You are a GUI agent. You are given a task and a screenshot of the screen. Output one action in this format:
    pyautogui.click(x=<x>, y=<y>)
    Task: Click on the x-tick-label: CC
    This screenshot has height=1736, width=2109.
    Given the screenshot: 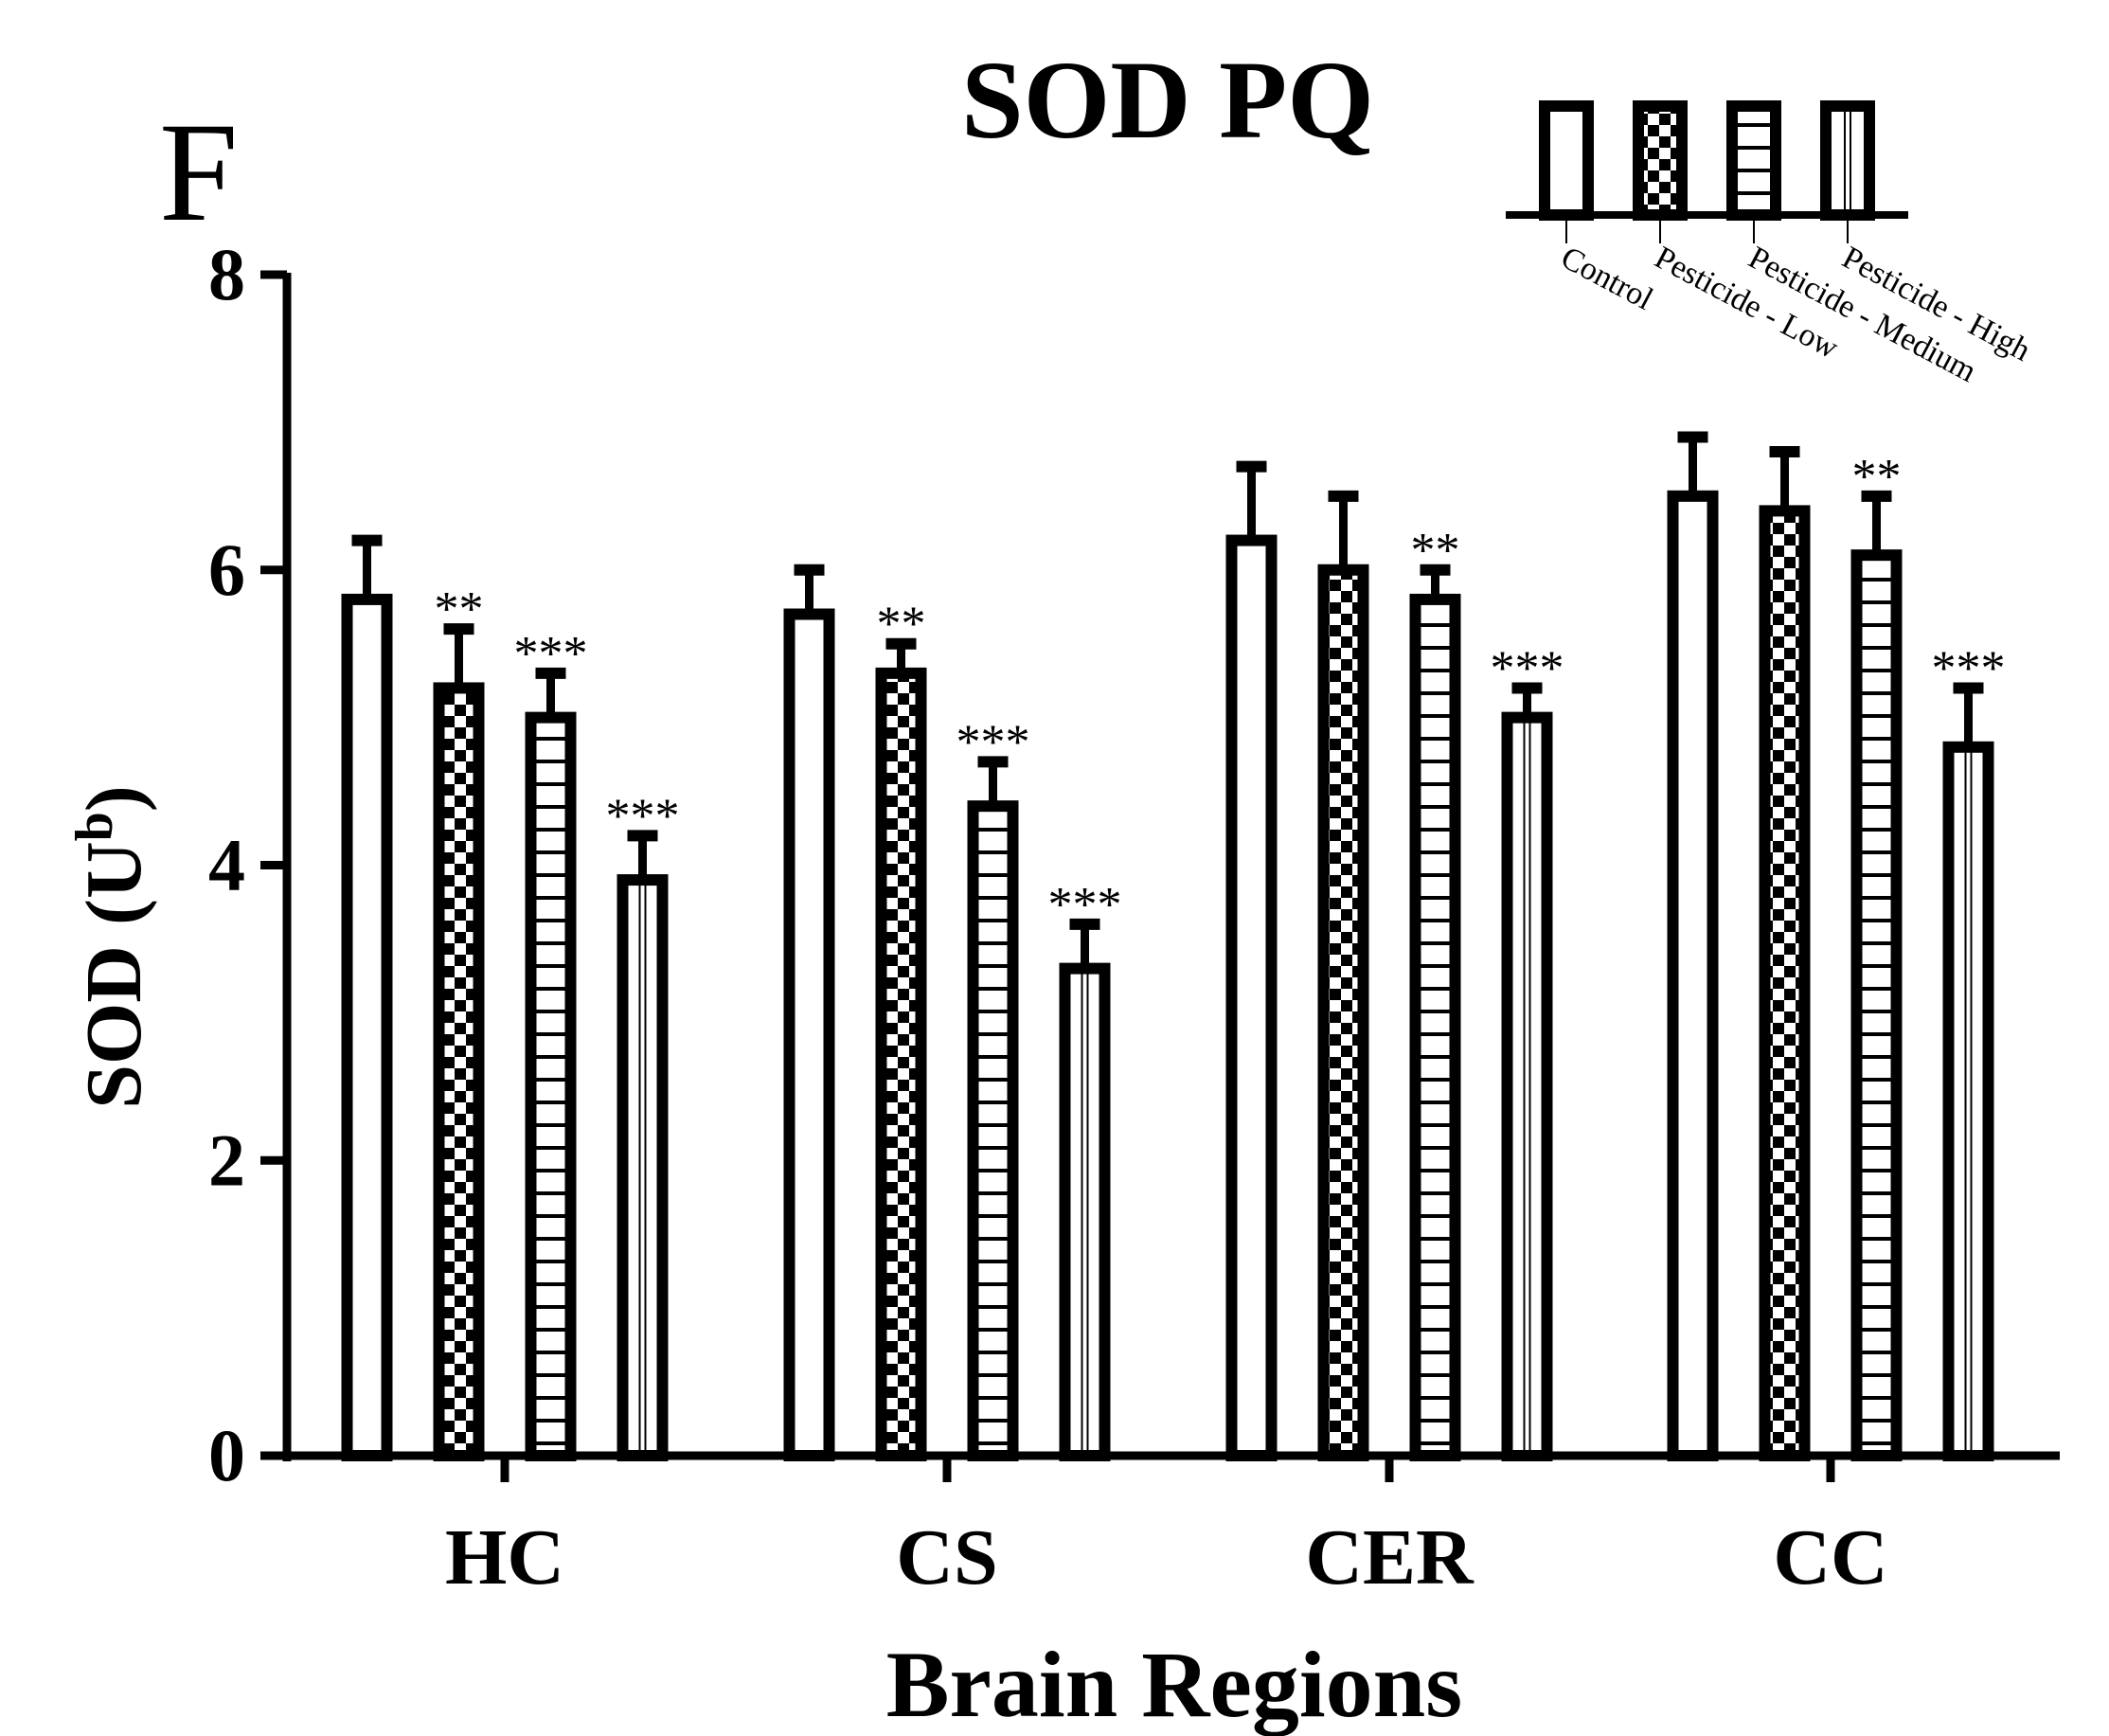 What is the action you would take?
    pyautogui.click(x=1830, y=1557)
    